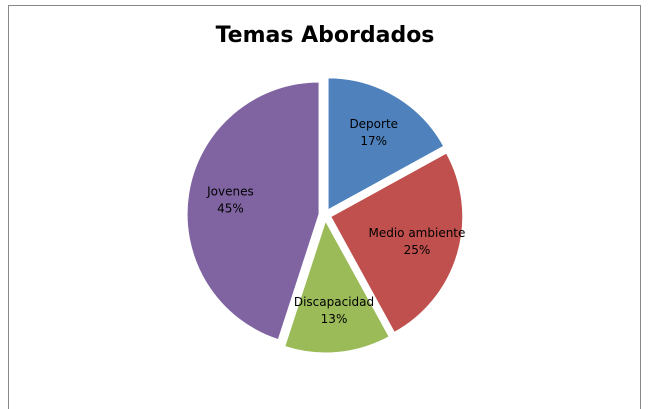  Describe the element at coordinates (373, 124) in the screenshot. I see `slice-label: Deporte` at that location.